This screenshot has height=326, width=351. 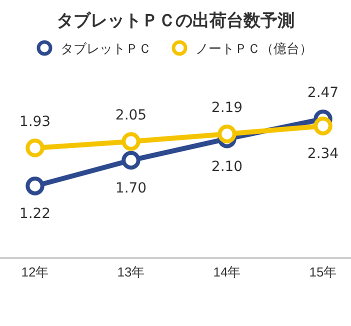 I want to click on data-label: 2.10, so click(x=227, y=166).